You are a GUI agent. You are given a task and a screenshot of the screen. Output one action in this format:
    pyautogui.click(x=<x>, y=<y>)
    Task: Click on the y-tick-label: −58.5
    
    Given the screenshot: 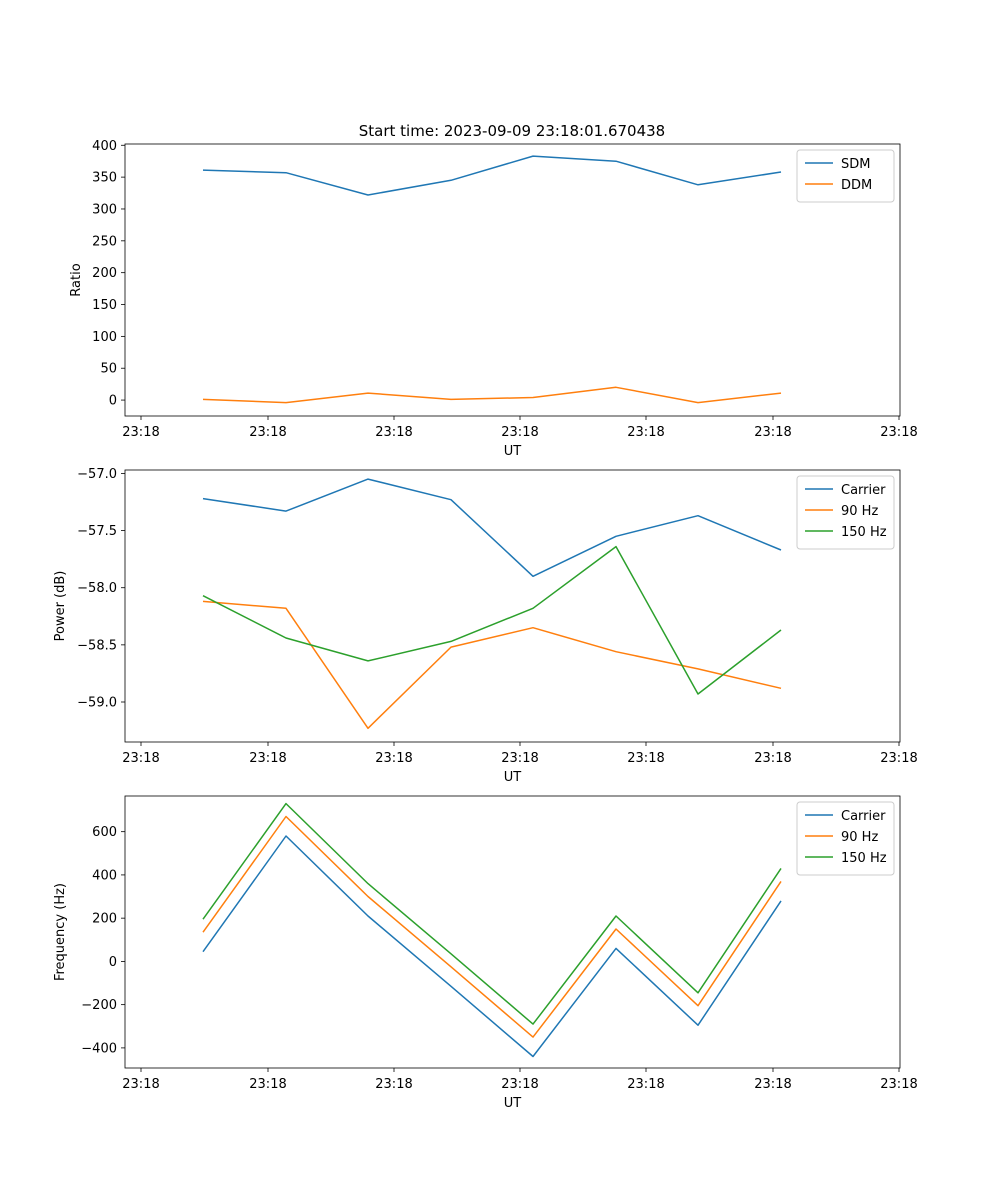 What is the action you would take?
    pyautogui.click(x=97, y=645)
    